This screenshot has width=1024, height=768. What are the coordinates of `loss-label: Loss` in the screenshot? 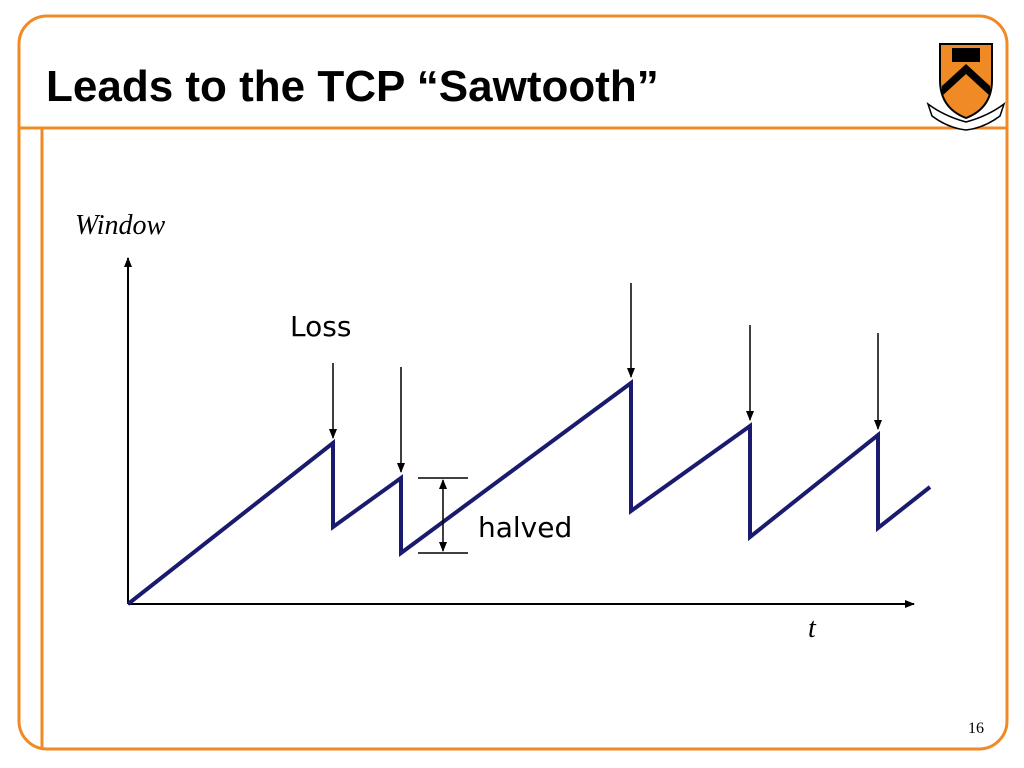 It's located at (320, 326).